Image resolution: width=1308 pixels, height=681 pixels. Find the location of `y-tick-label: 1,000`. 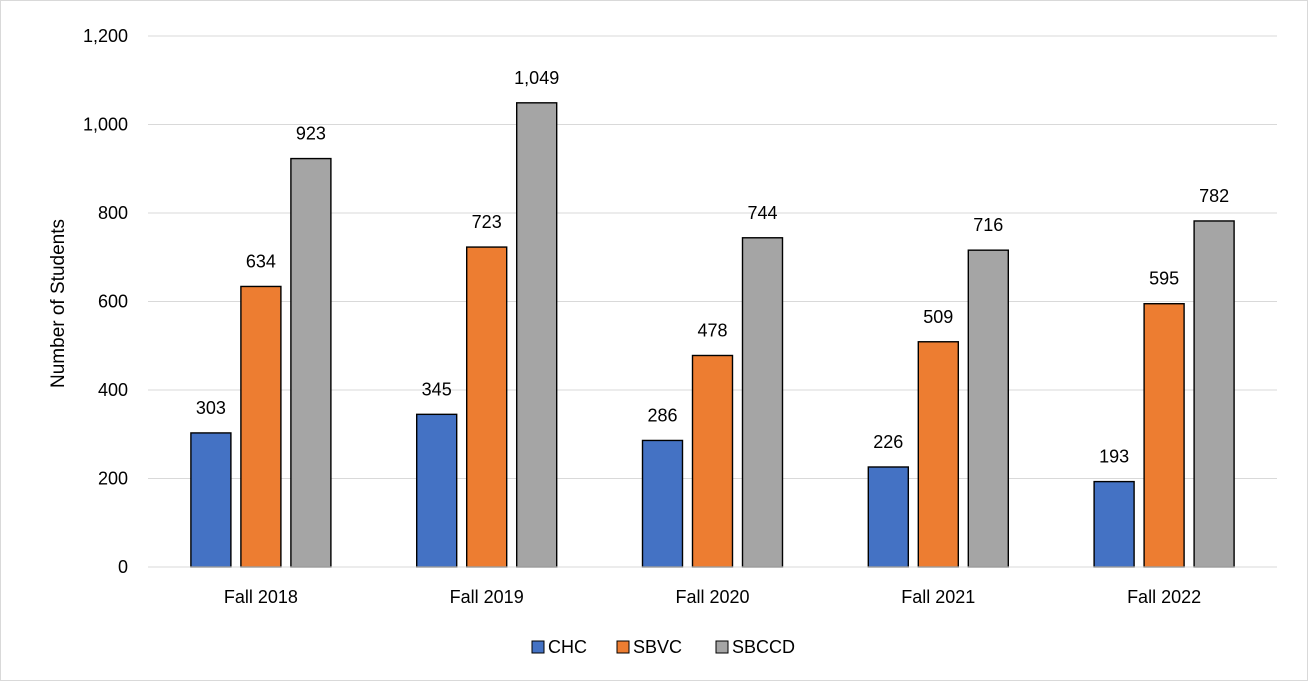

y-tick-label: 1,000 is located at coordinates (105, 125).